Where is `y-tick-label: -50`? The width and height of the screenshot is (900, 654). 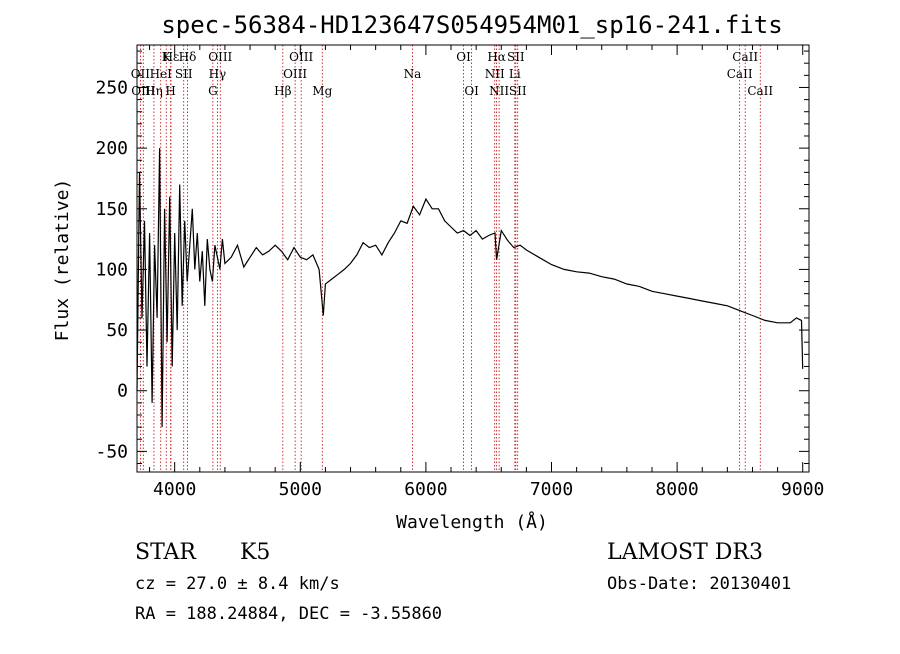 y-tick-label: -50 is located at coordinates (111, 451).